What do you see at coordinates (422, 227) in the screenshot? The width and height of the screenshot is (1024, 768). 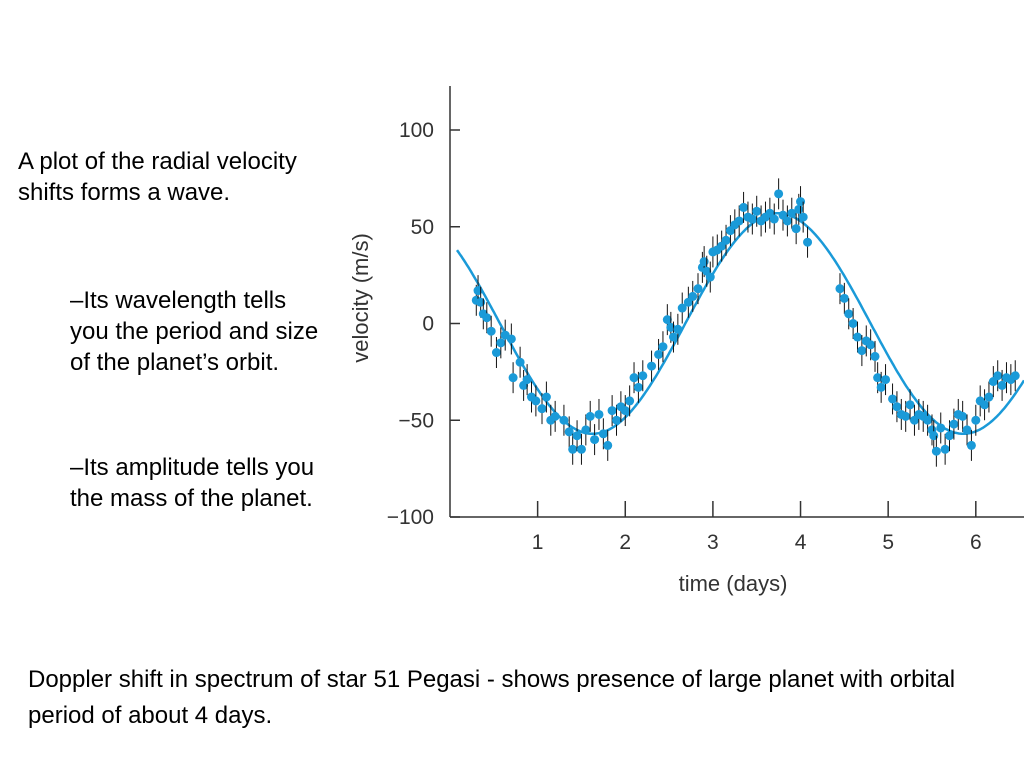 I see `y-tick-label: 50` at bounding box center [422, 227].